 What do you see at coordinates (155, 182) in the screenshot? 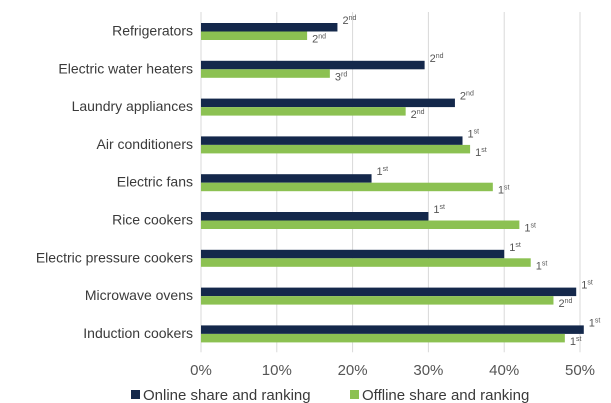
I see `category-label: Electric fans` at bounding box center [155, 182].